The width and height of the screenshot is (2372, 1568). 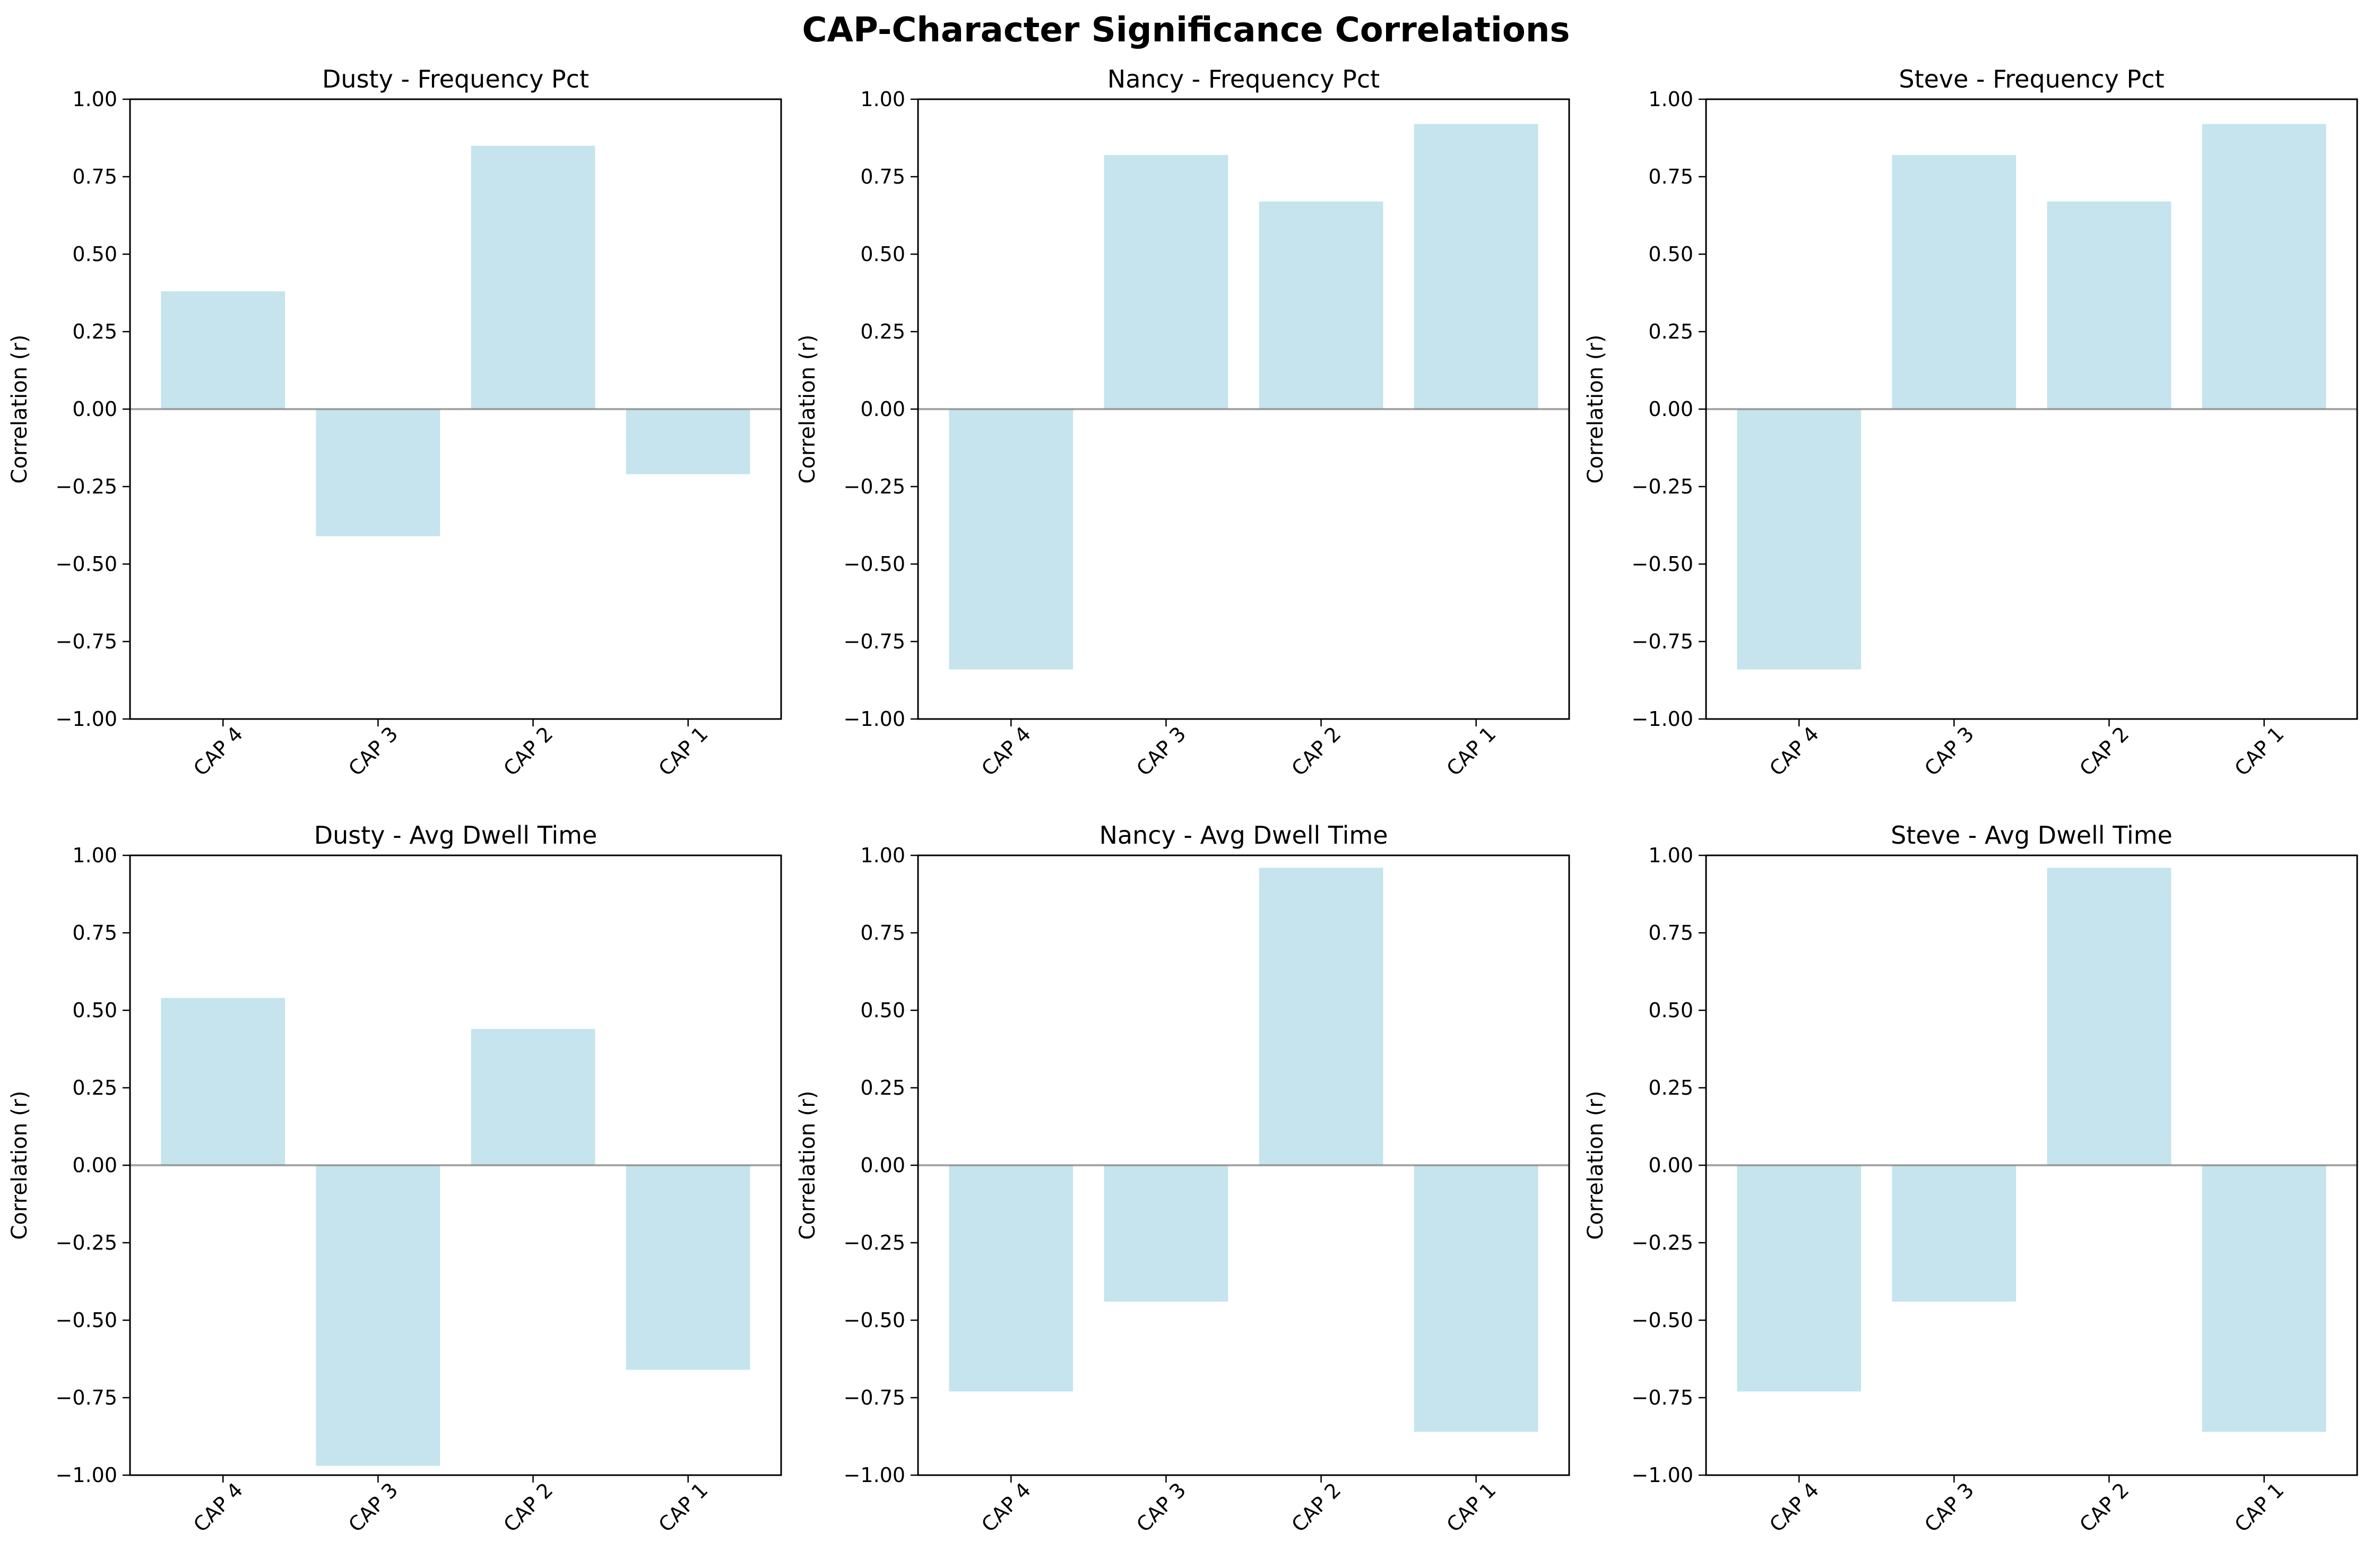 What do you see at coordinates (1243, 835) in the screenshot?
I see `subplot-title: Nancy - Avg Dwell Time` at bounding box center [1243, 835].